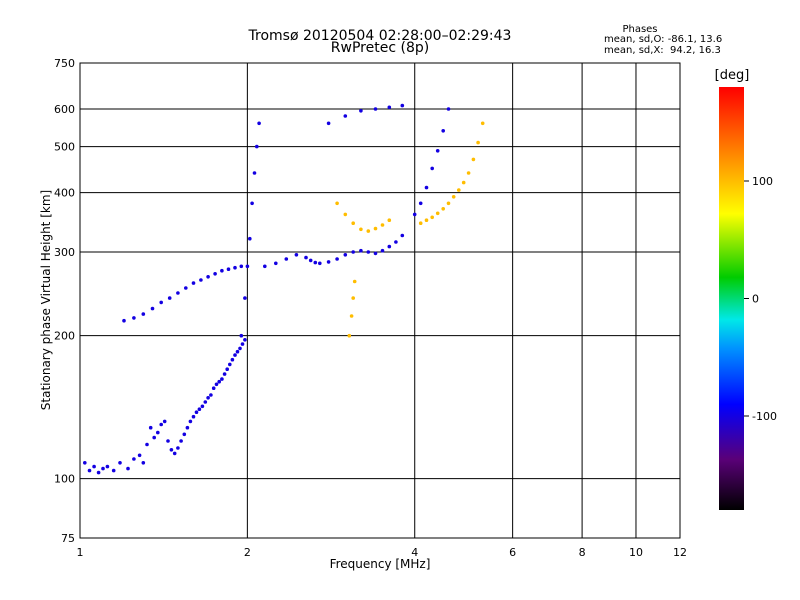 The height and width of the screenshot is (600, 800). Describe the element at coordinates (80, 552) in the screenshot. I see `x-tick-label: 1` at that location.